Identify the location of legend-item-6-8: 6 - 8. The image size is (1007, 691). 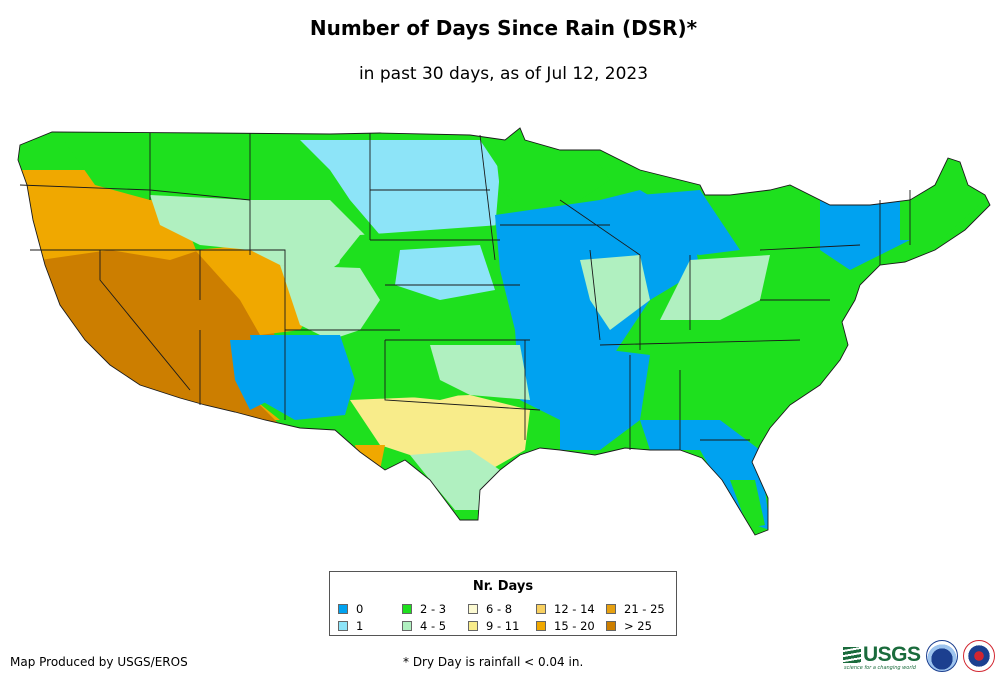
(490, 609).